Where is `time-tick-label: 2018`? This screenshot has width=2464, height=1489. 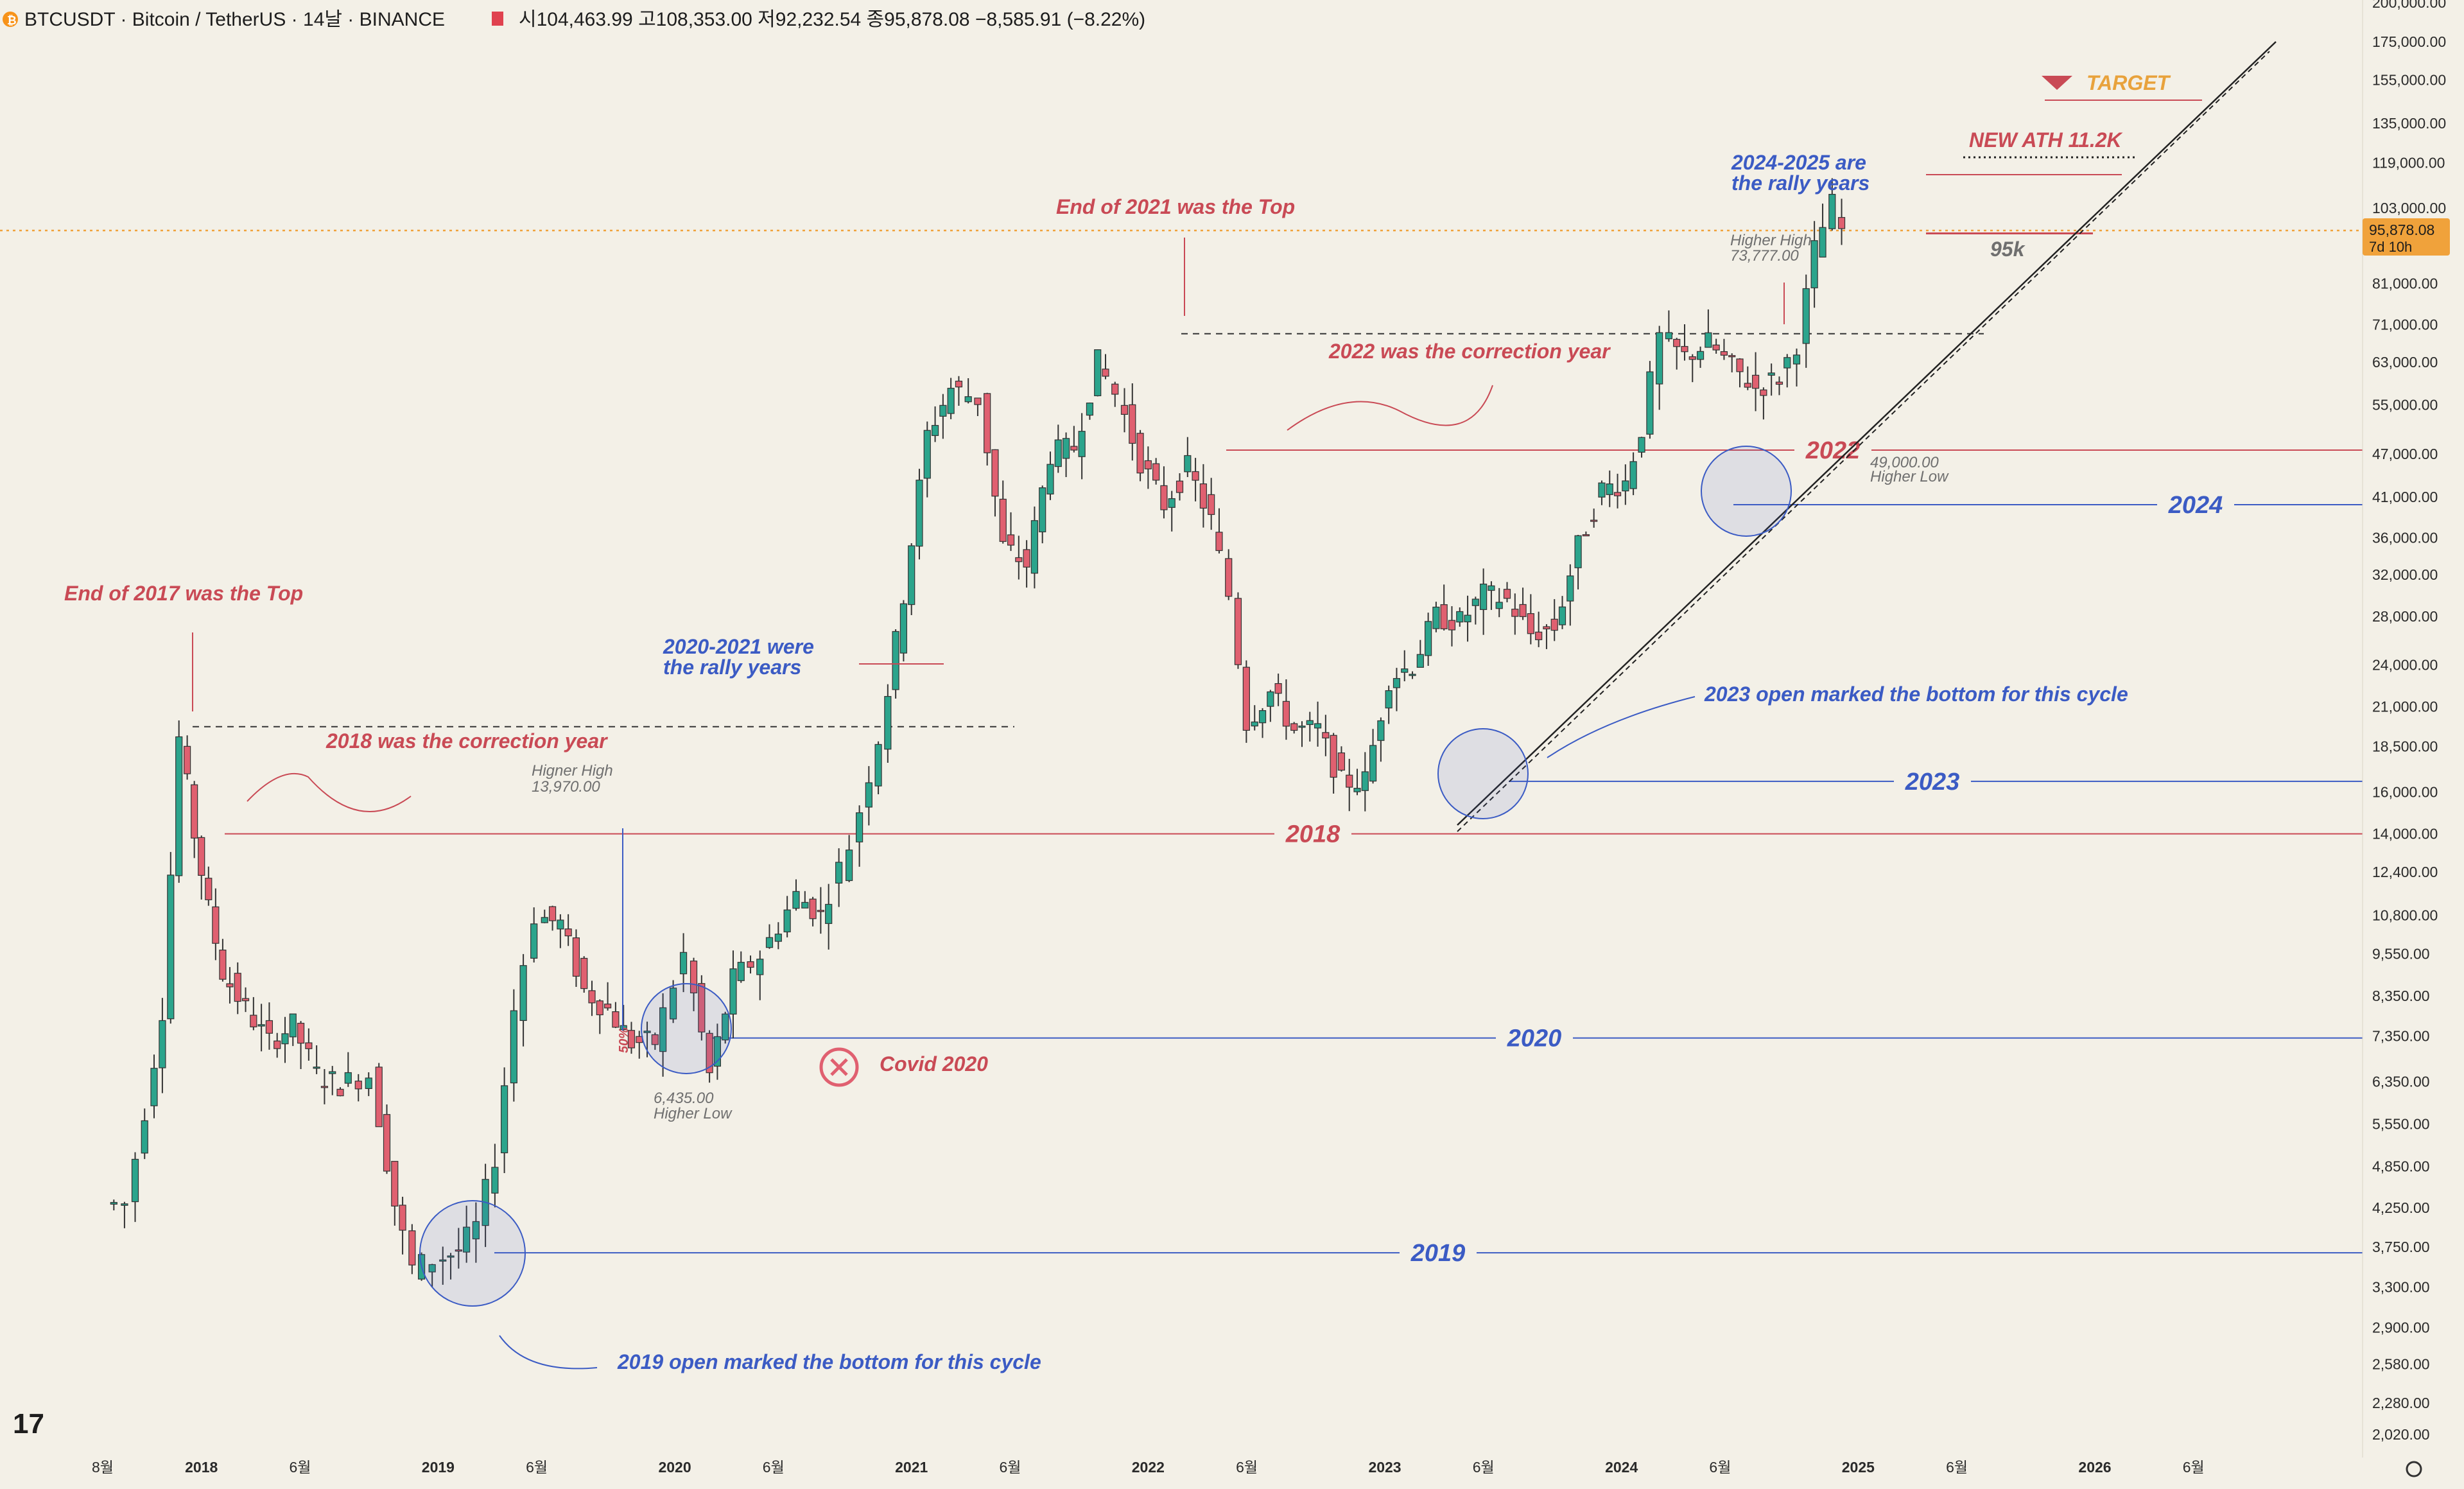 time-tick-label: 2018 is located at coordinates (201, 1467).